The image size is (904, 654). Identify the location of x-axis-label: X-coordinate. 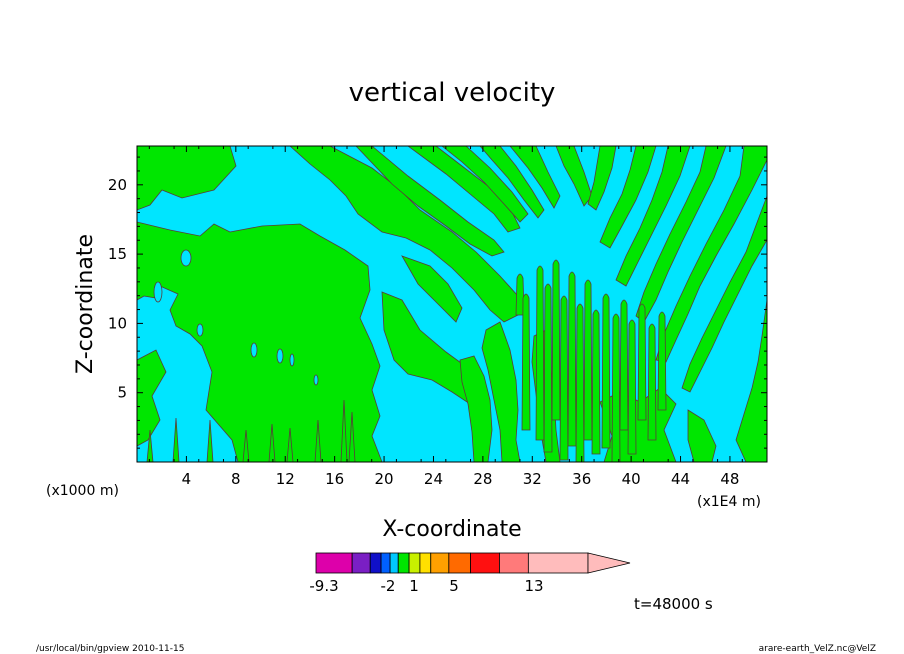
(451, 529).